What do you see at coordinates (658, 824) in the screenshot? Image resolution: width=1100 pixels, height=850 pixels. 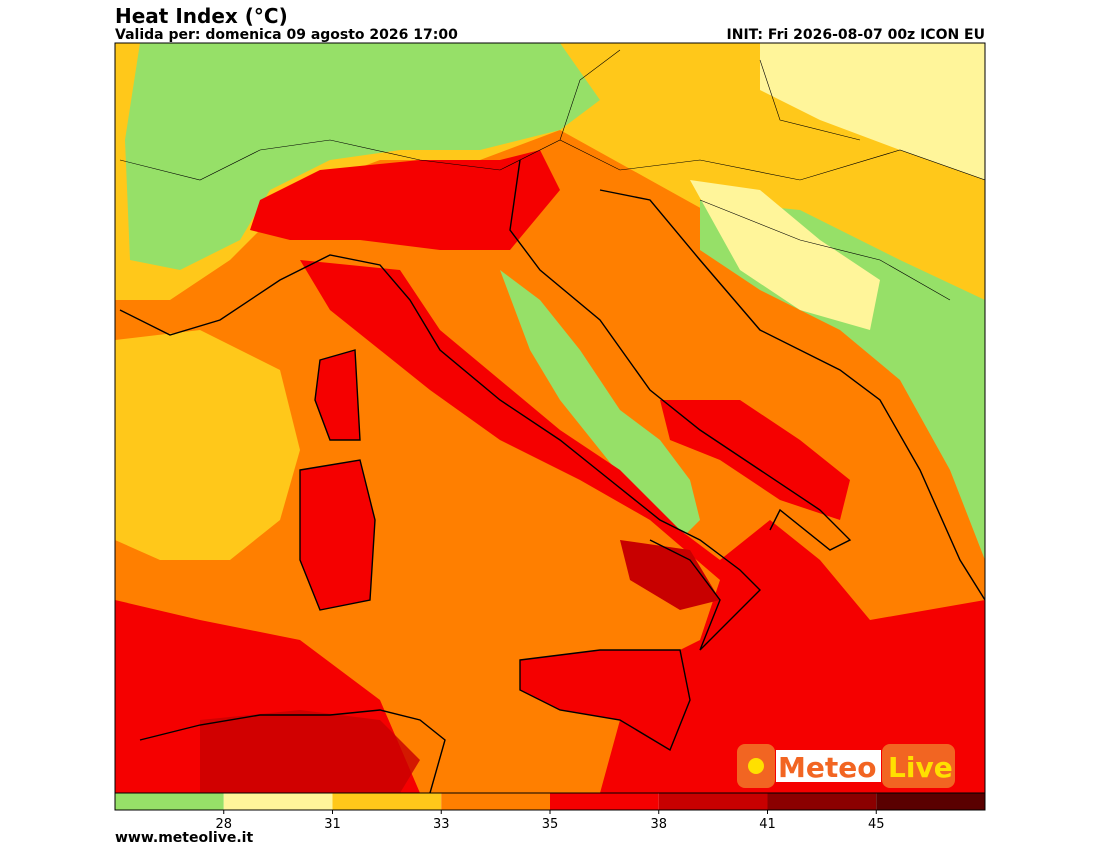 I see `colorbar-tick-label: 38` at bounding box center [658, 824].